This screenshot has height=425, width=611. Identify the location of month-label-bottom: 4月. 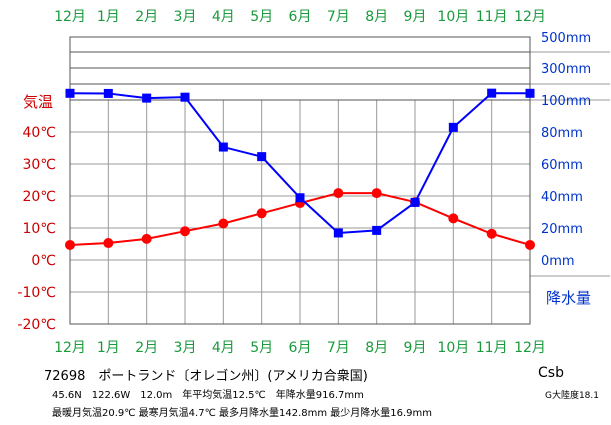
(223, 348).